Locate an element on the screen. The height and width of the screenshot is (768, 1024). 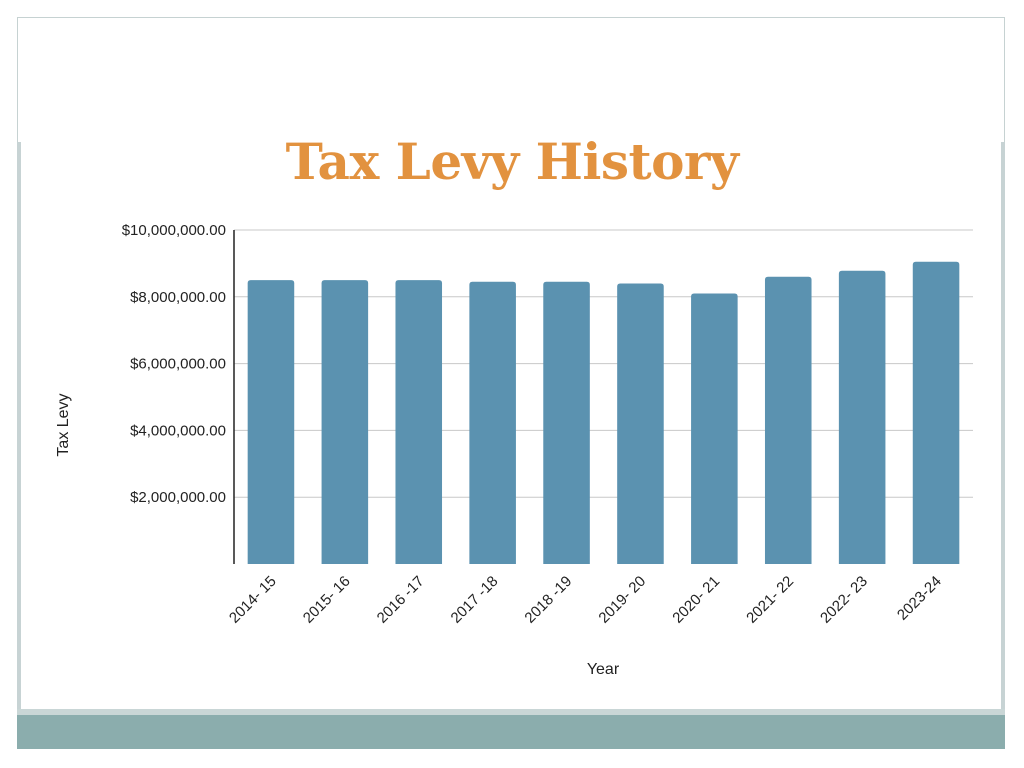
y-tick-label: $8,000,000.00 is located at coordinates (178, 297).